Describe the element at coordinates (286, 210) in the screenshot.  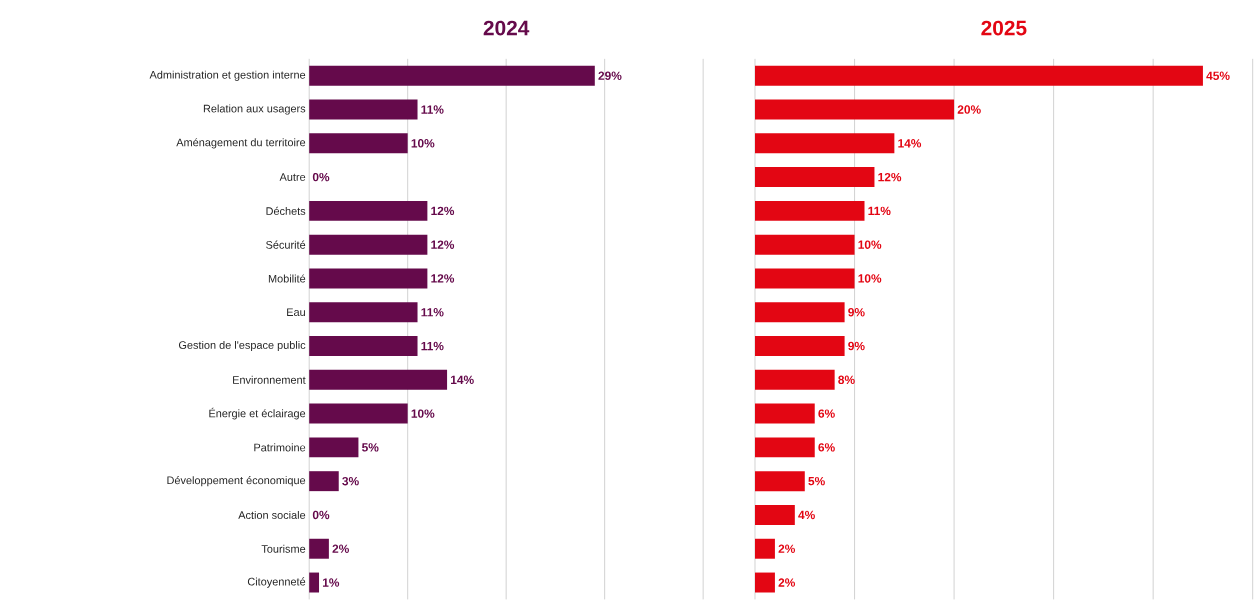
I see `y-tick-label: Déchets` at that location.